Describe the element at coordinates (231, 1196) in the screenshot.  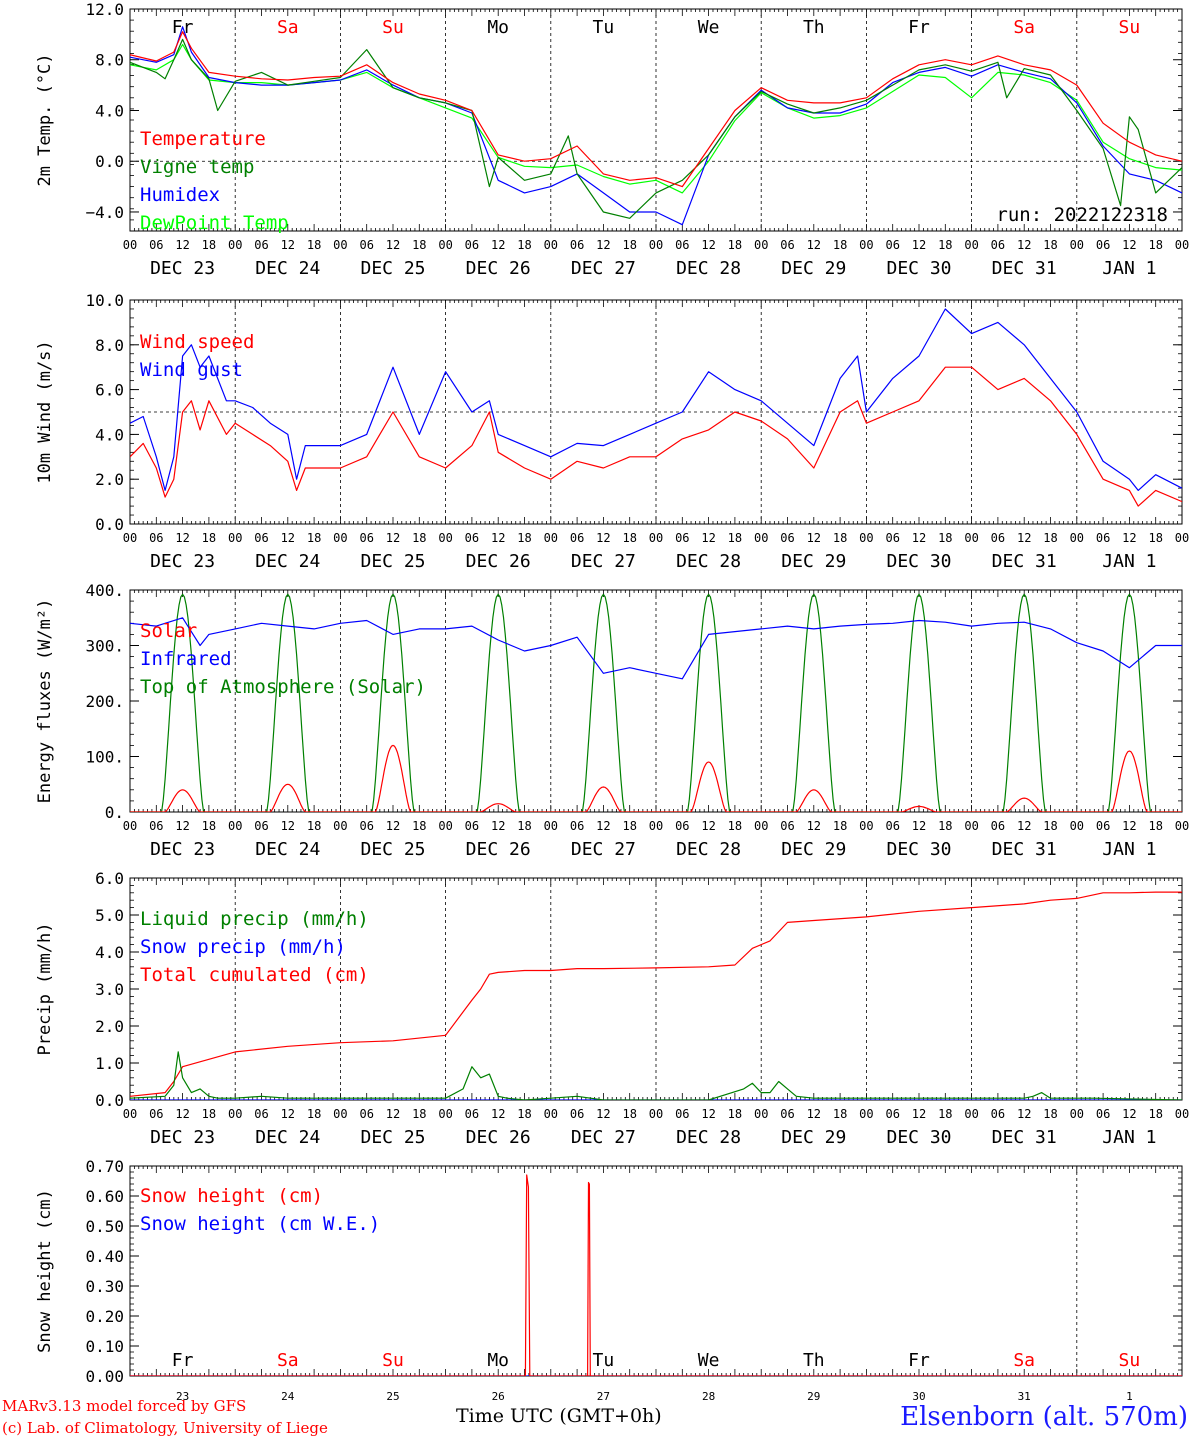
I see `legend-entry: Snow height (cm)` at that location.